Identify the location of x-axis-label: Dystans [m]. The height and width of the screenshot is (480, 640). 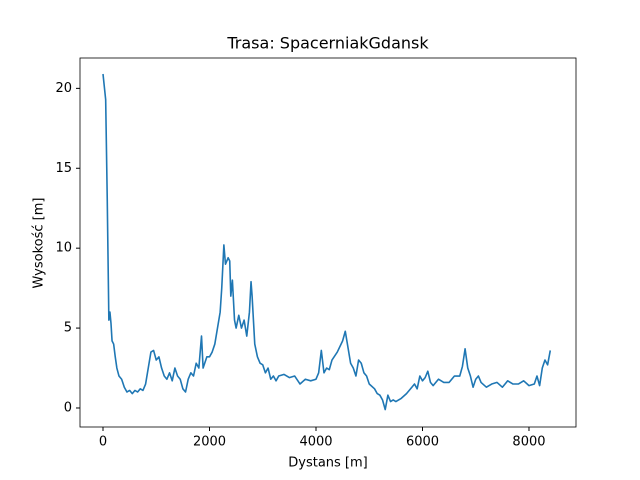
(328, 463).